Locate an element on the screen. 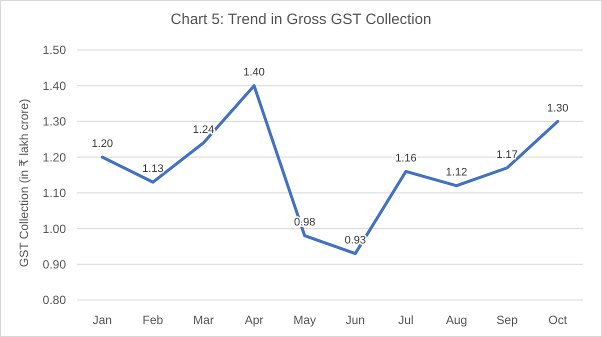 The height and width of the screenshot is (337, 602). x-tick-label: Sep is located at coordinates (507, 320).